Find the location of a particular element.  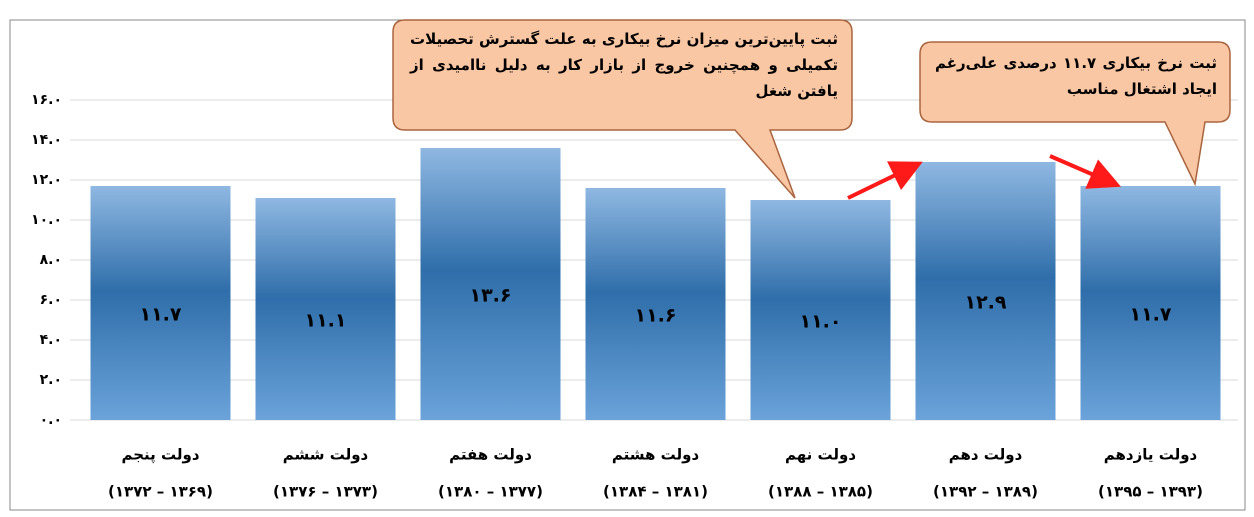

x-tick-label: (۱۳۷۶ – ۱۳۷۳) is located at coordinates (325, 492).